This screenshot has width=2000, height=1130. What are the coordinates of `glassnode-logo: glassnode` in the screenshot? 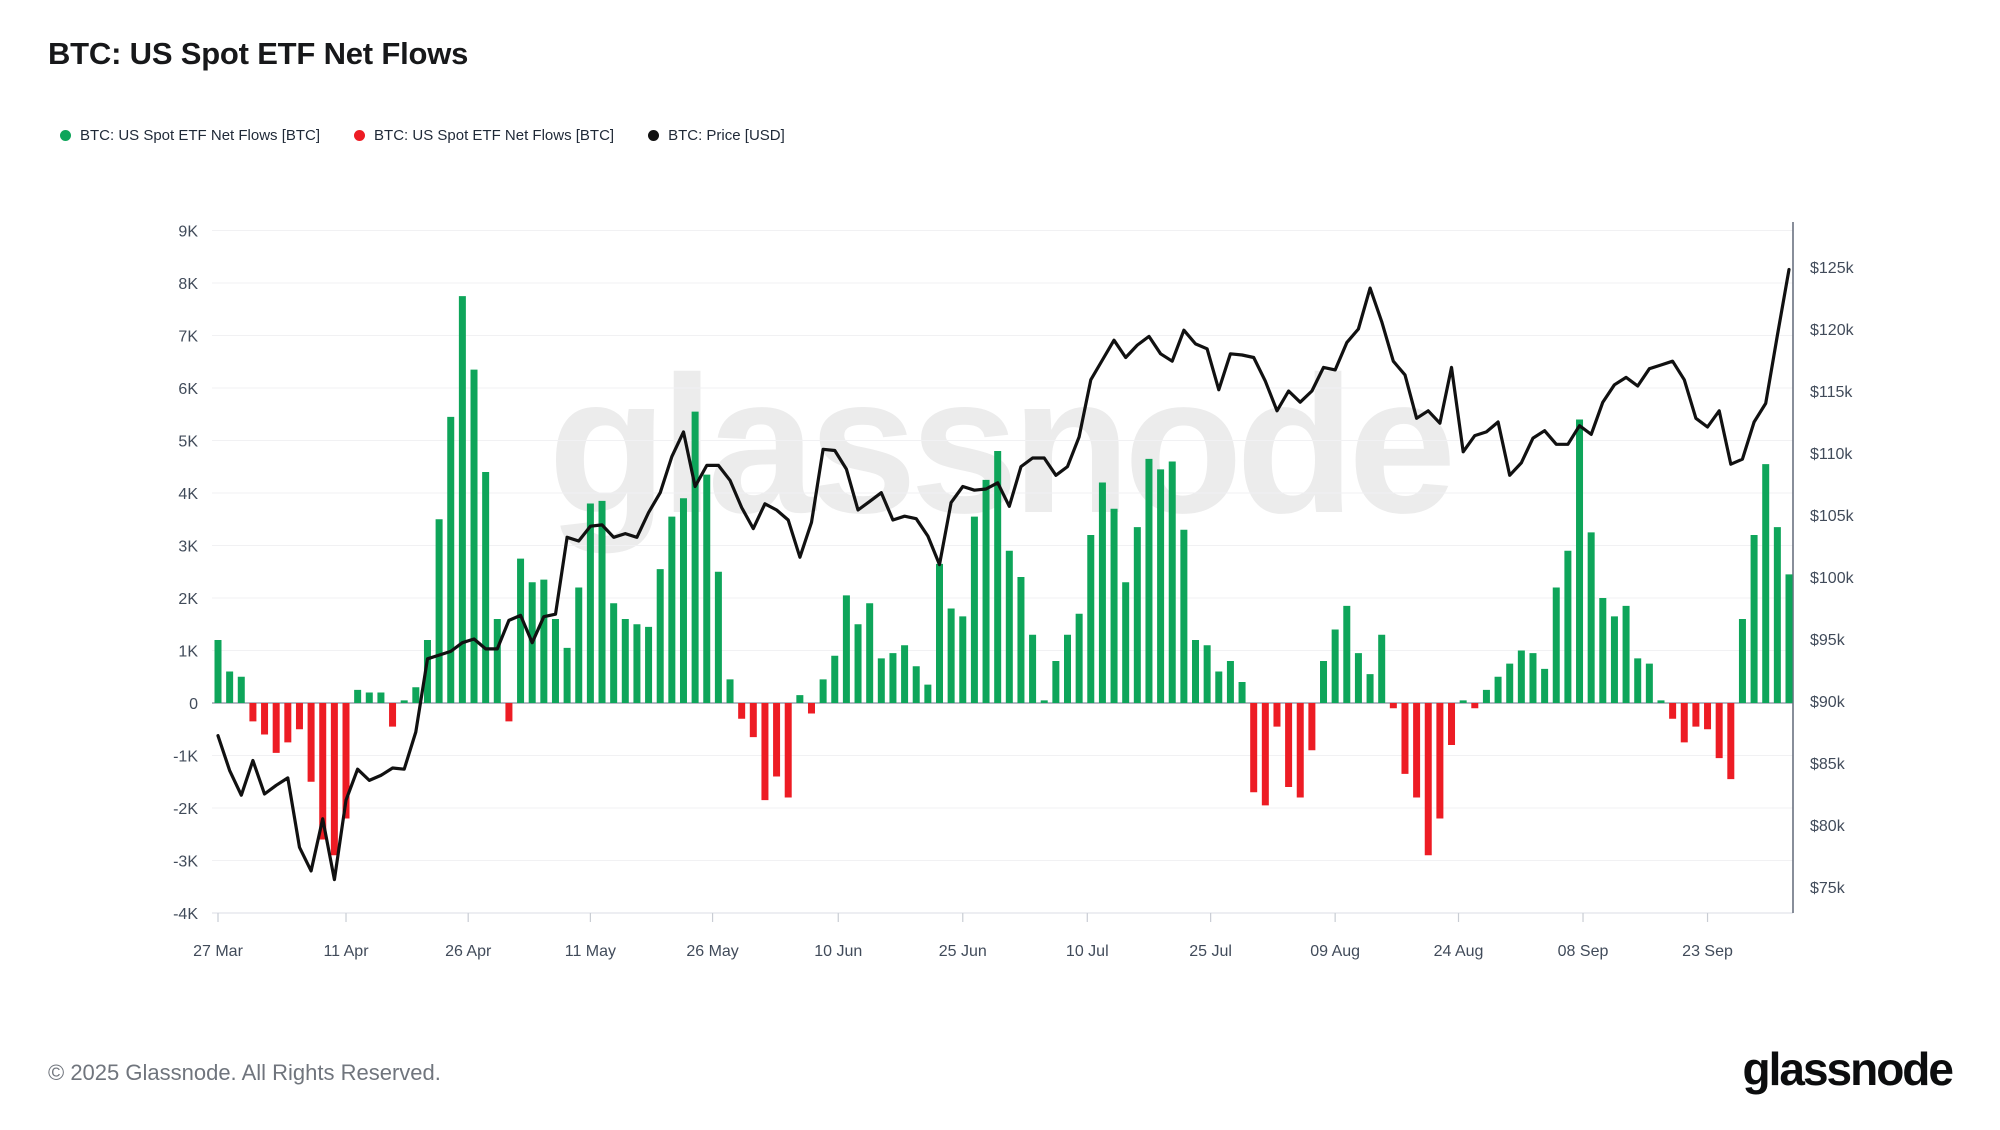 It's located at (1848, 1069).